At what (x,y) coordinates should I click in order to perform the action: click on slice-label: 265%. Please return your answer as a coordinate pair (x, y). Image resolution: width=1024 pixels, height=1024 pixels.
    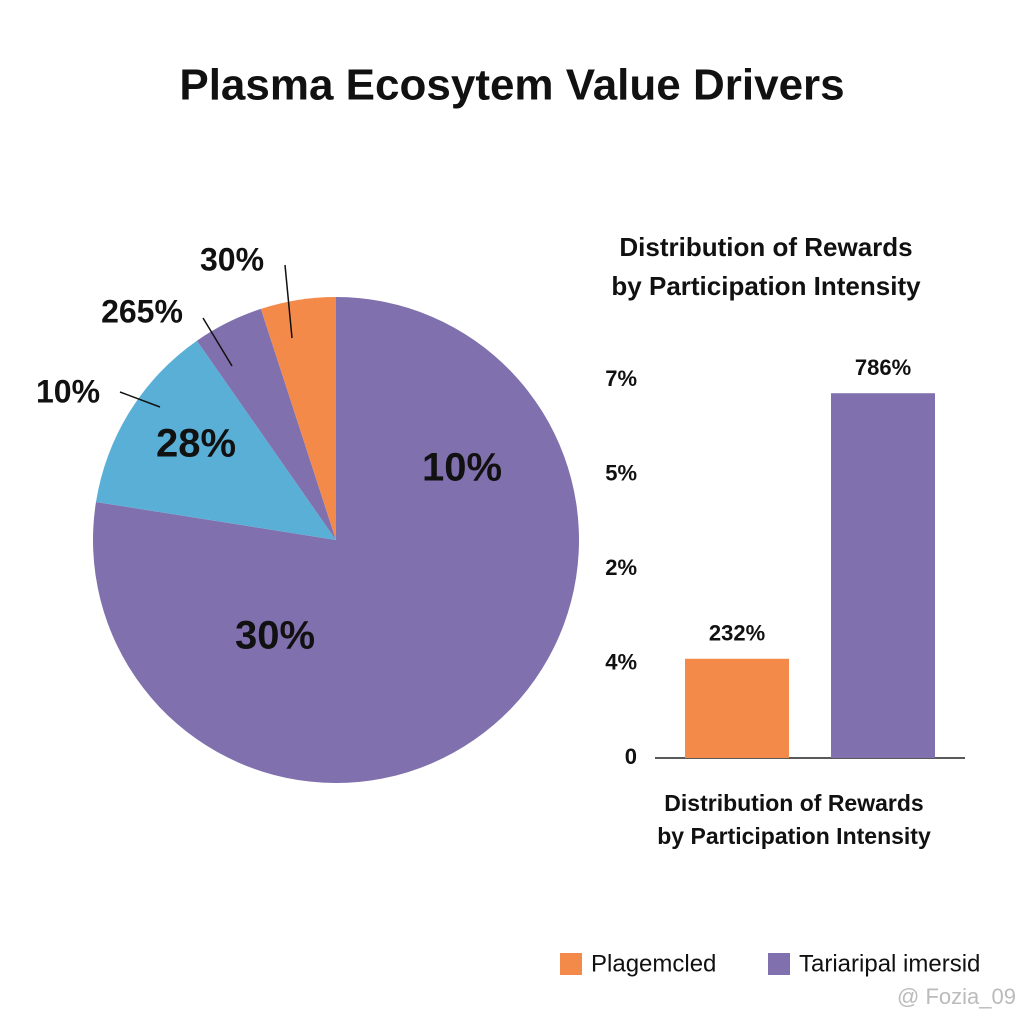
    Looking at the image, I should click on (142, 311).